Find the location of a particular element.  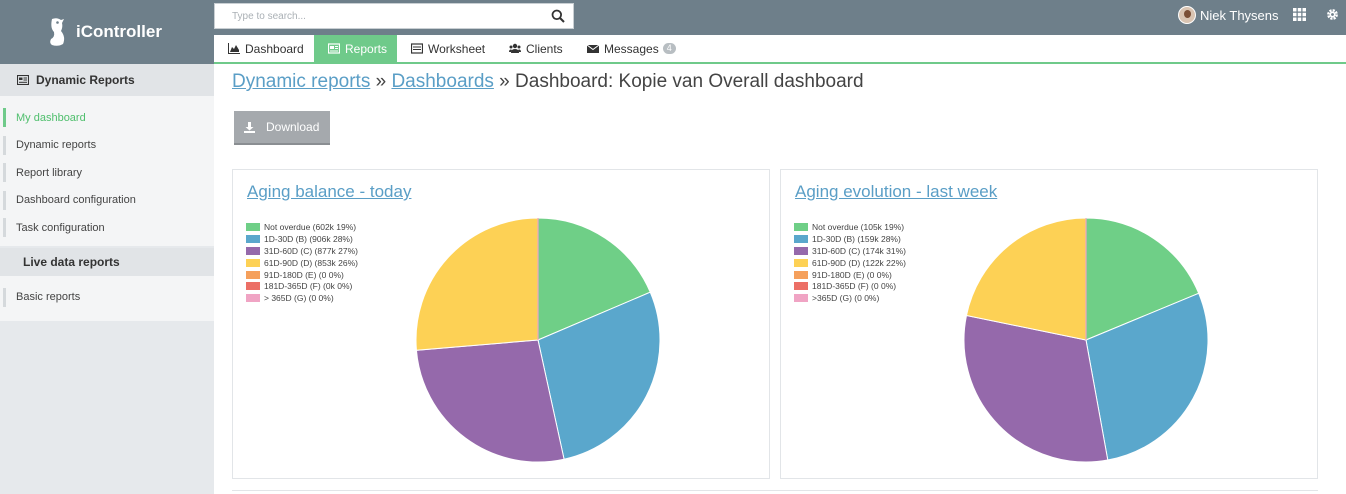

sidebar-item-task-configuration: Task configuration is located at coordinates (107, 228).